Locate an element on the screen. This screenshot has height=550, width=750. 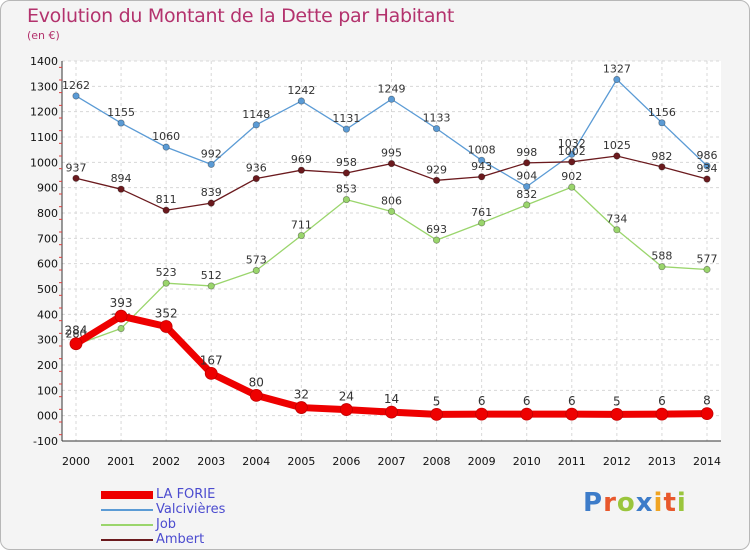
data-label: 1148 is located at coordinates (256, 114).